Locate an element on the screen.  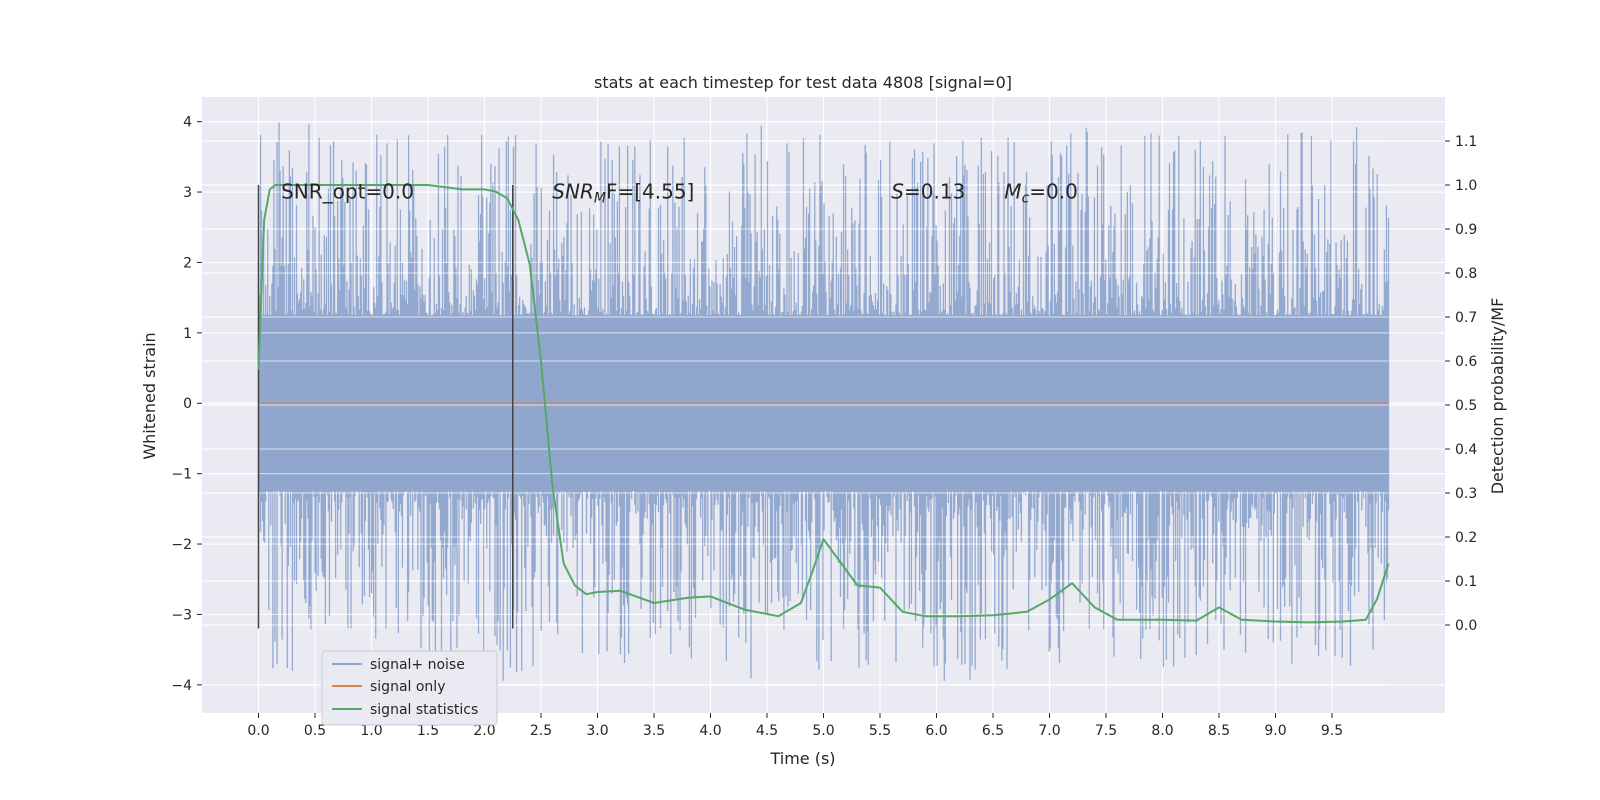
x-tick-label-8: 4.0 is located at coordinates (710, 731).